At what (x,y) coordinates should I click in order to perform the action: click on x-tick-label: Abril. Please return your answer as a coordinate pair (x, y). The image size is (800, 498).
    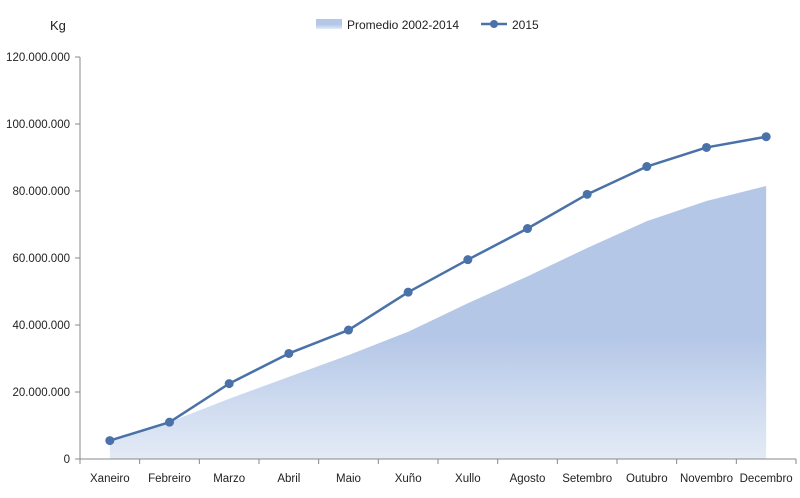
    Looking at the image, I should click on (288, 479).